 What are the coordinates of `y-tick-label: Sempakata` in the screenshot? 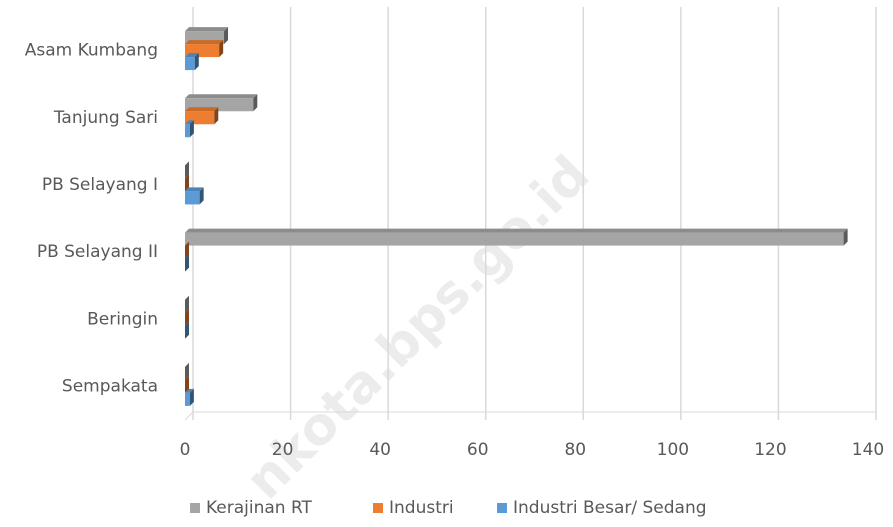 It's located at (110, 386).